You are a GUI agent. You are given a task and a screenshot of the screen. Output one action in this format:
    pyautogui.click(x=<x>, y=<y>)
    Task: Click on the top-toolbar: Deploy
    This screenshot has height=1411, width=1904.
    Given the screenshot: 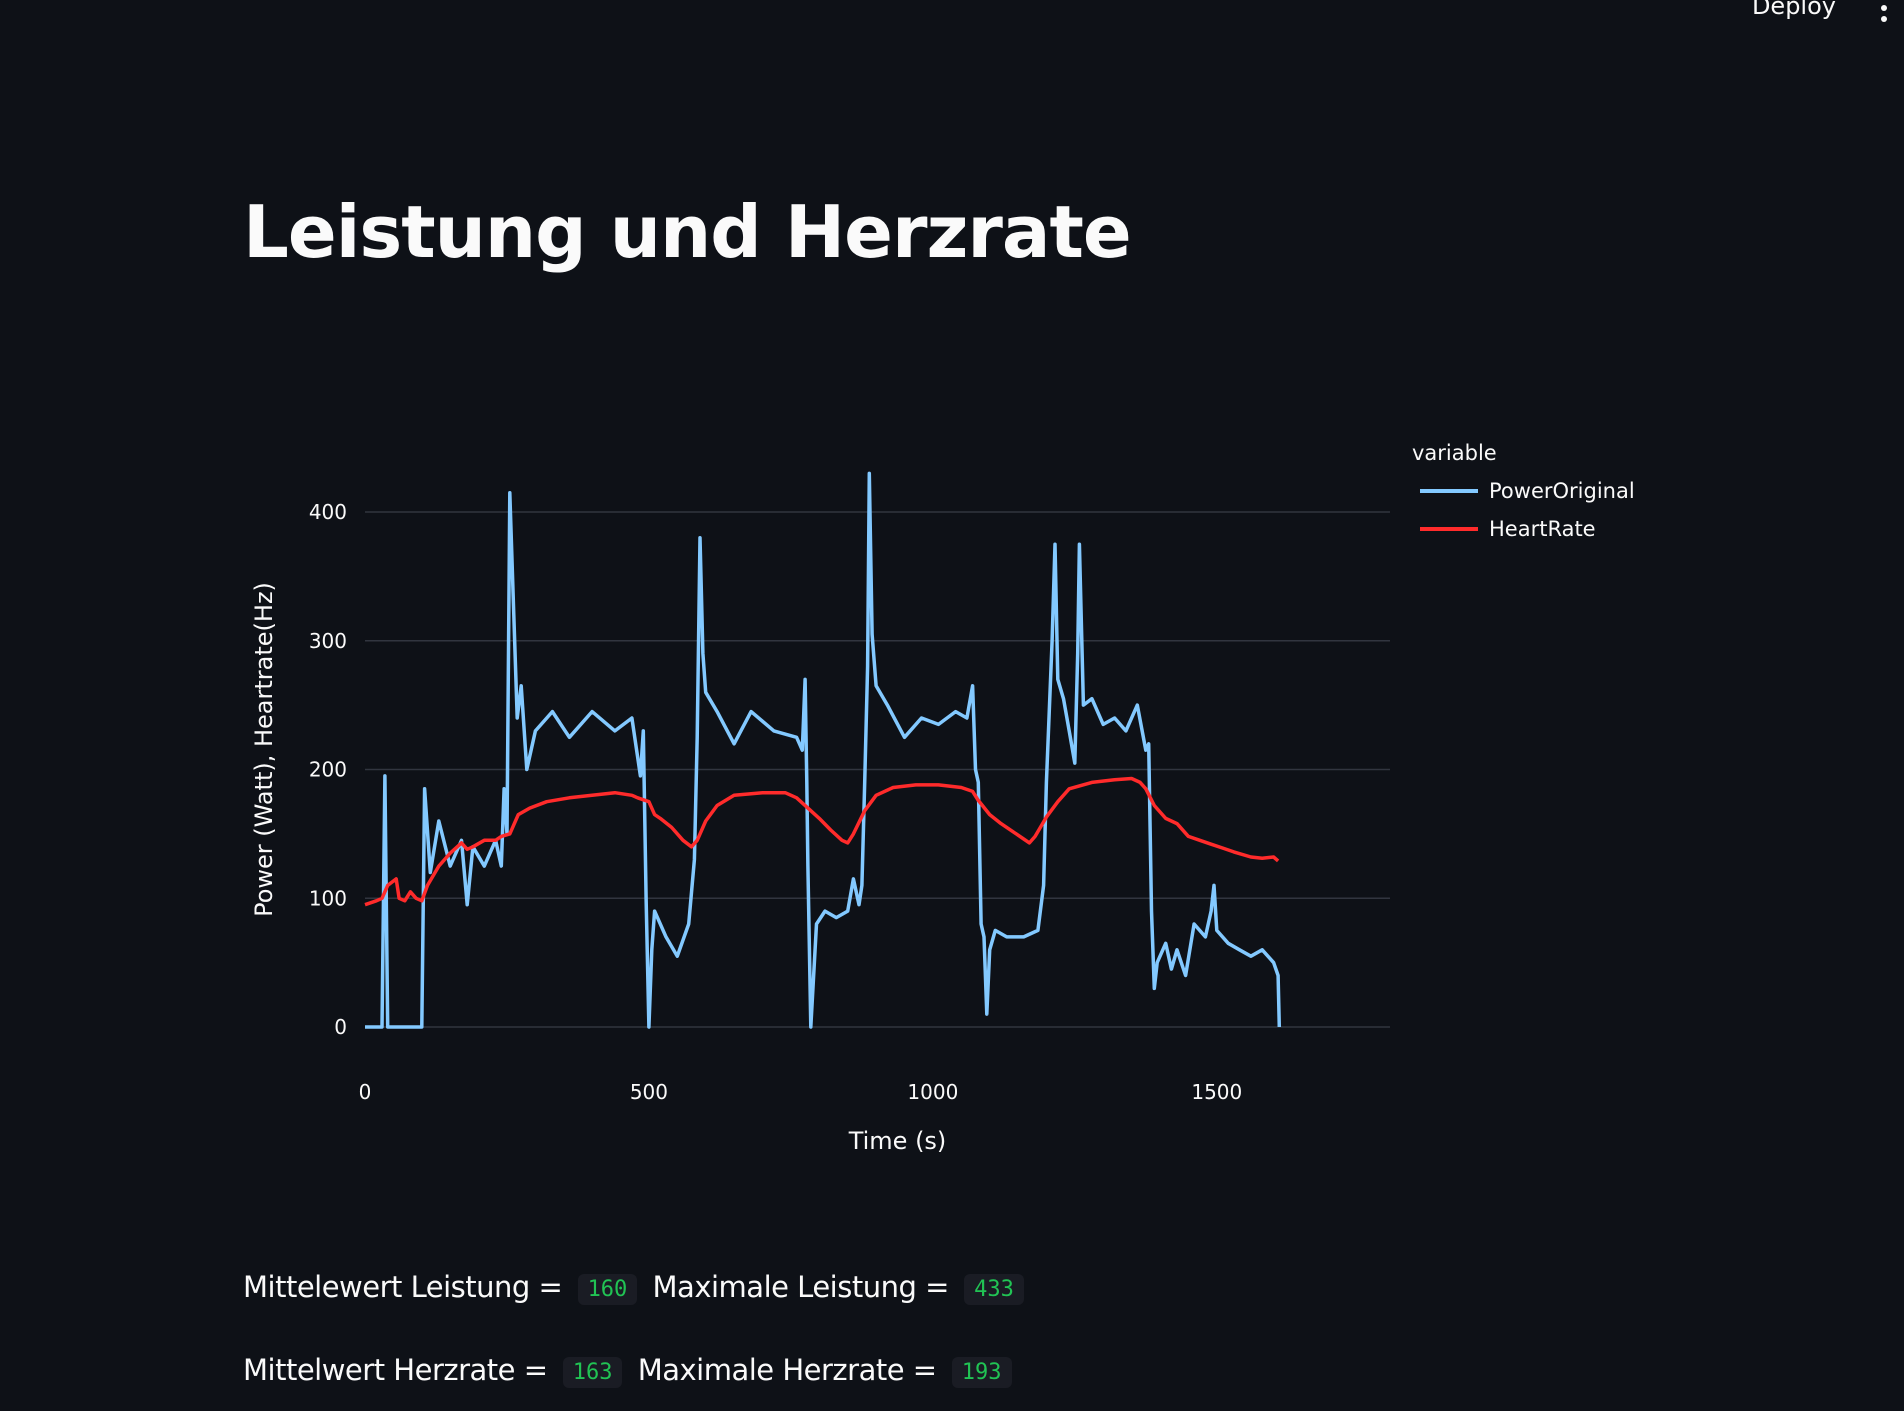 What is the action you would take?
    pyautogui.click(x=952, y=15)
    